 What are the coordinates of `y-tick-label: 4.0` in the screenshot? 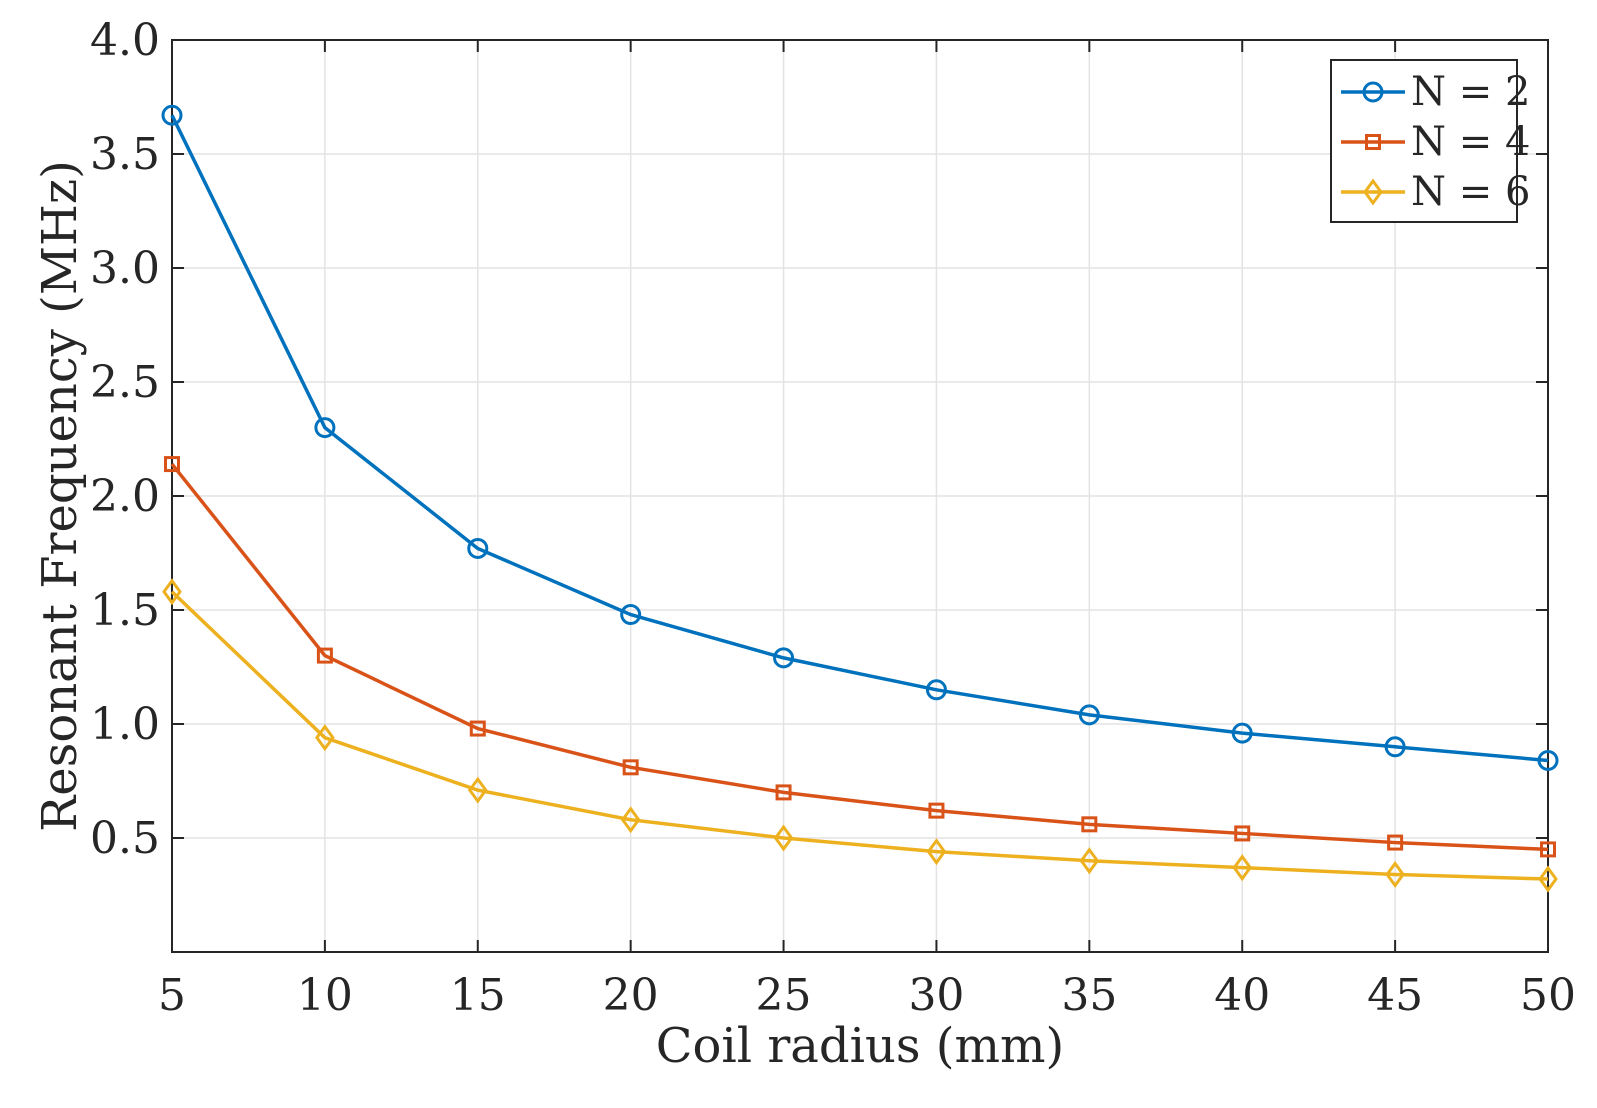 It's located at (125, 40).